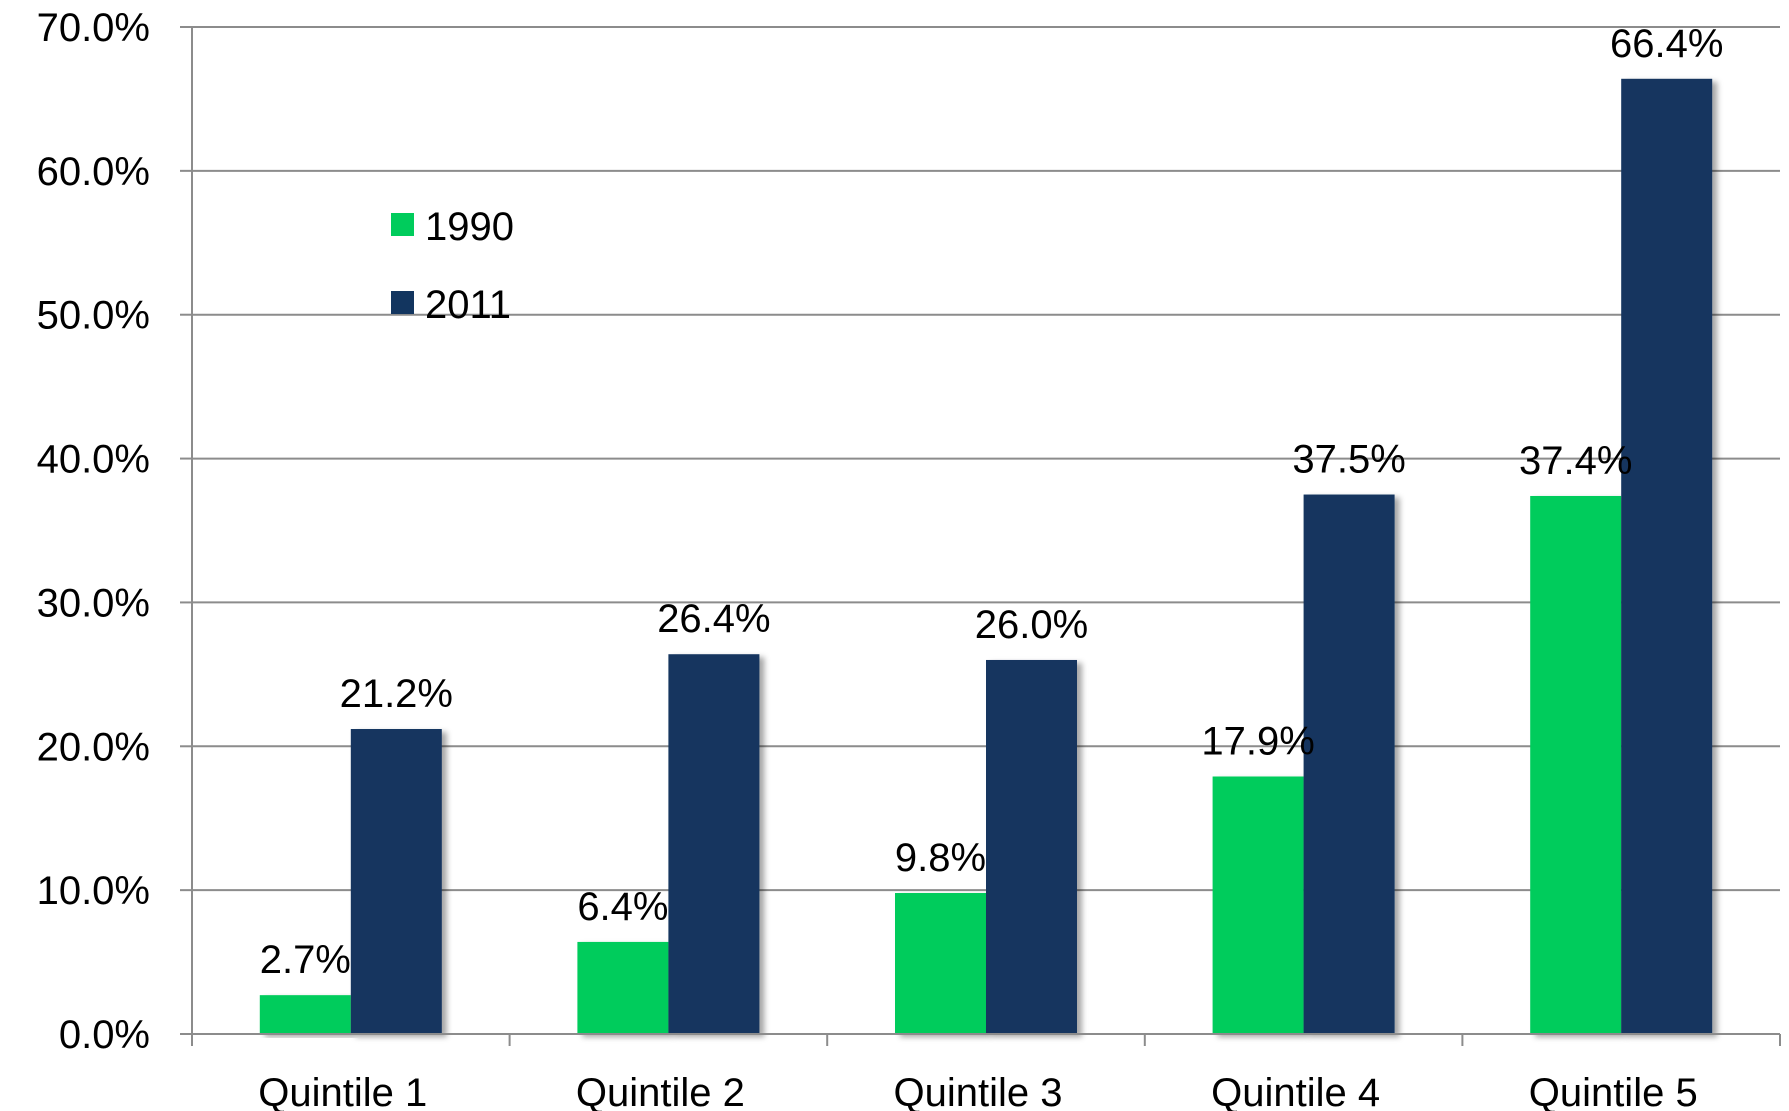 The width and height of the screenshot is (1789, 1111). Describe the element at coordinates (93, 172) in the screenshot. I see `y-tick-label: 60.0%` at that location.